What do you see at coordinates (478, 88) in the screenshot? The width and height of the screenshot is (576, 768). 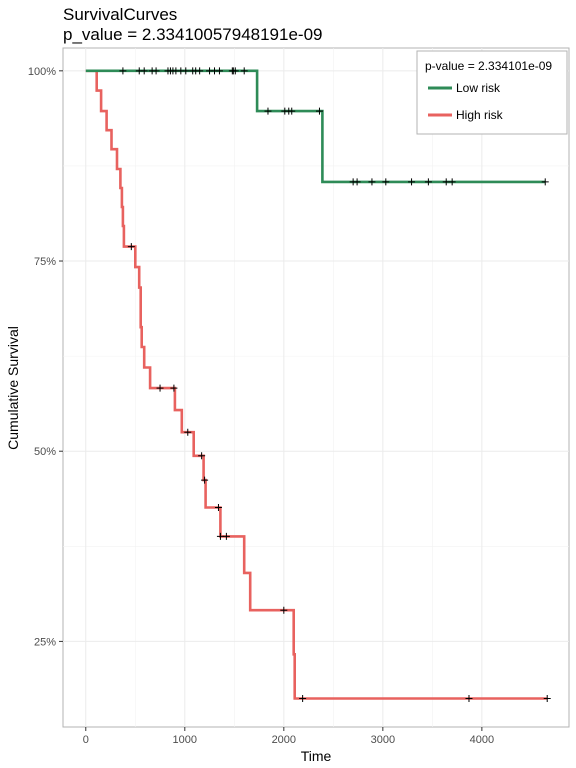 I see `legend-label-low-risk: Low risk` at bounding box center [478, 88].